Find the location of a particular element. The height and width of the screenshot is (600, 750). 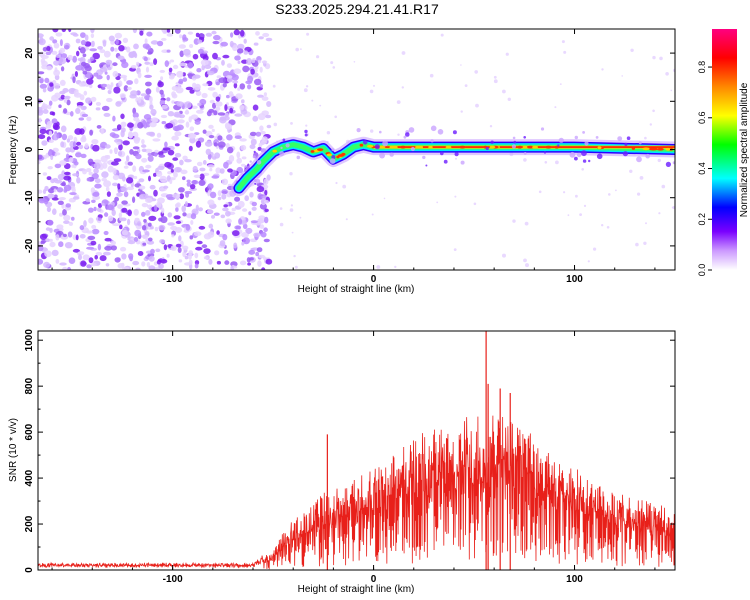

spectrogram-ytick-label: 20 is located at coordinates (29, 53).